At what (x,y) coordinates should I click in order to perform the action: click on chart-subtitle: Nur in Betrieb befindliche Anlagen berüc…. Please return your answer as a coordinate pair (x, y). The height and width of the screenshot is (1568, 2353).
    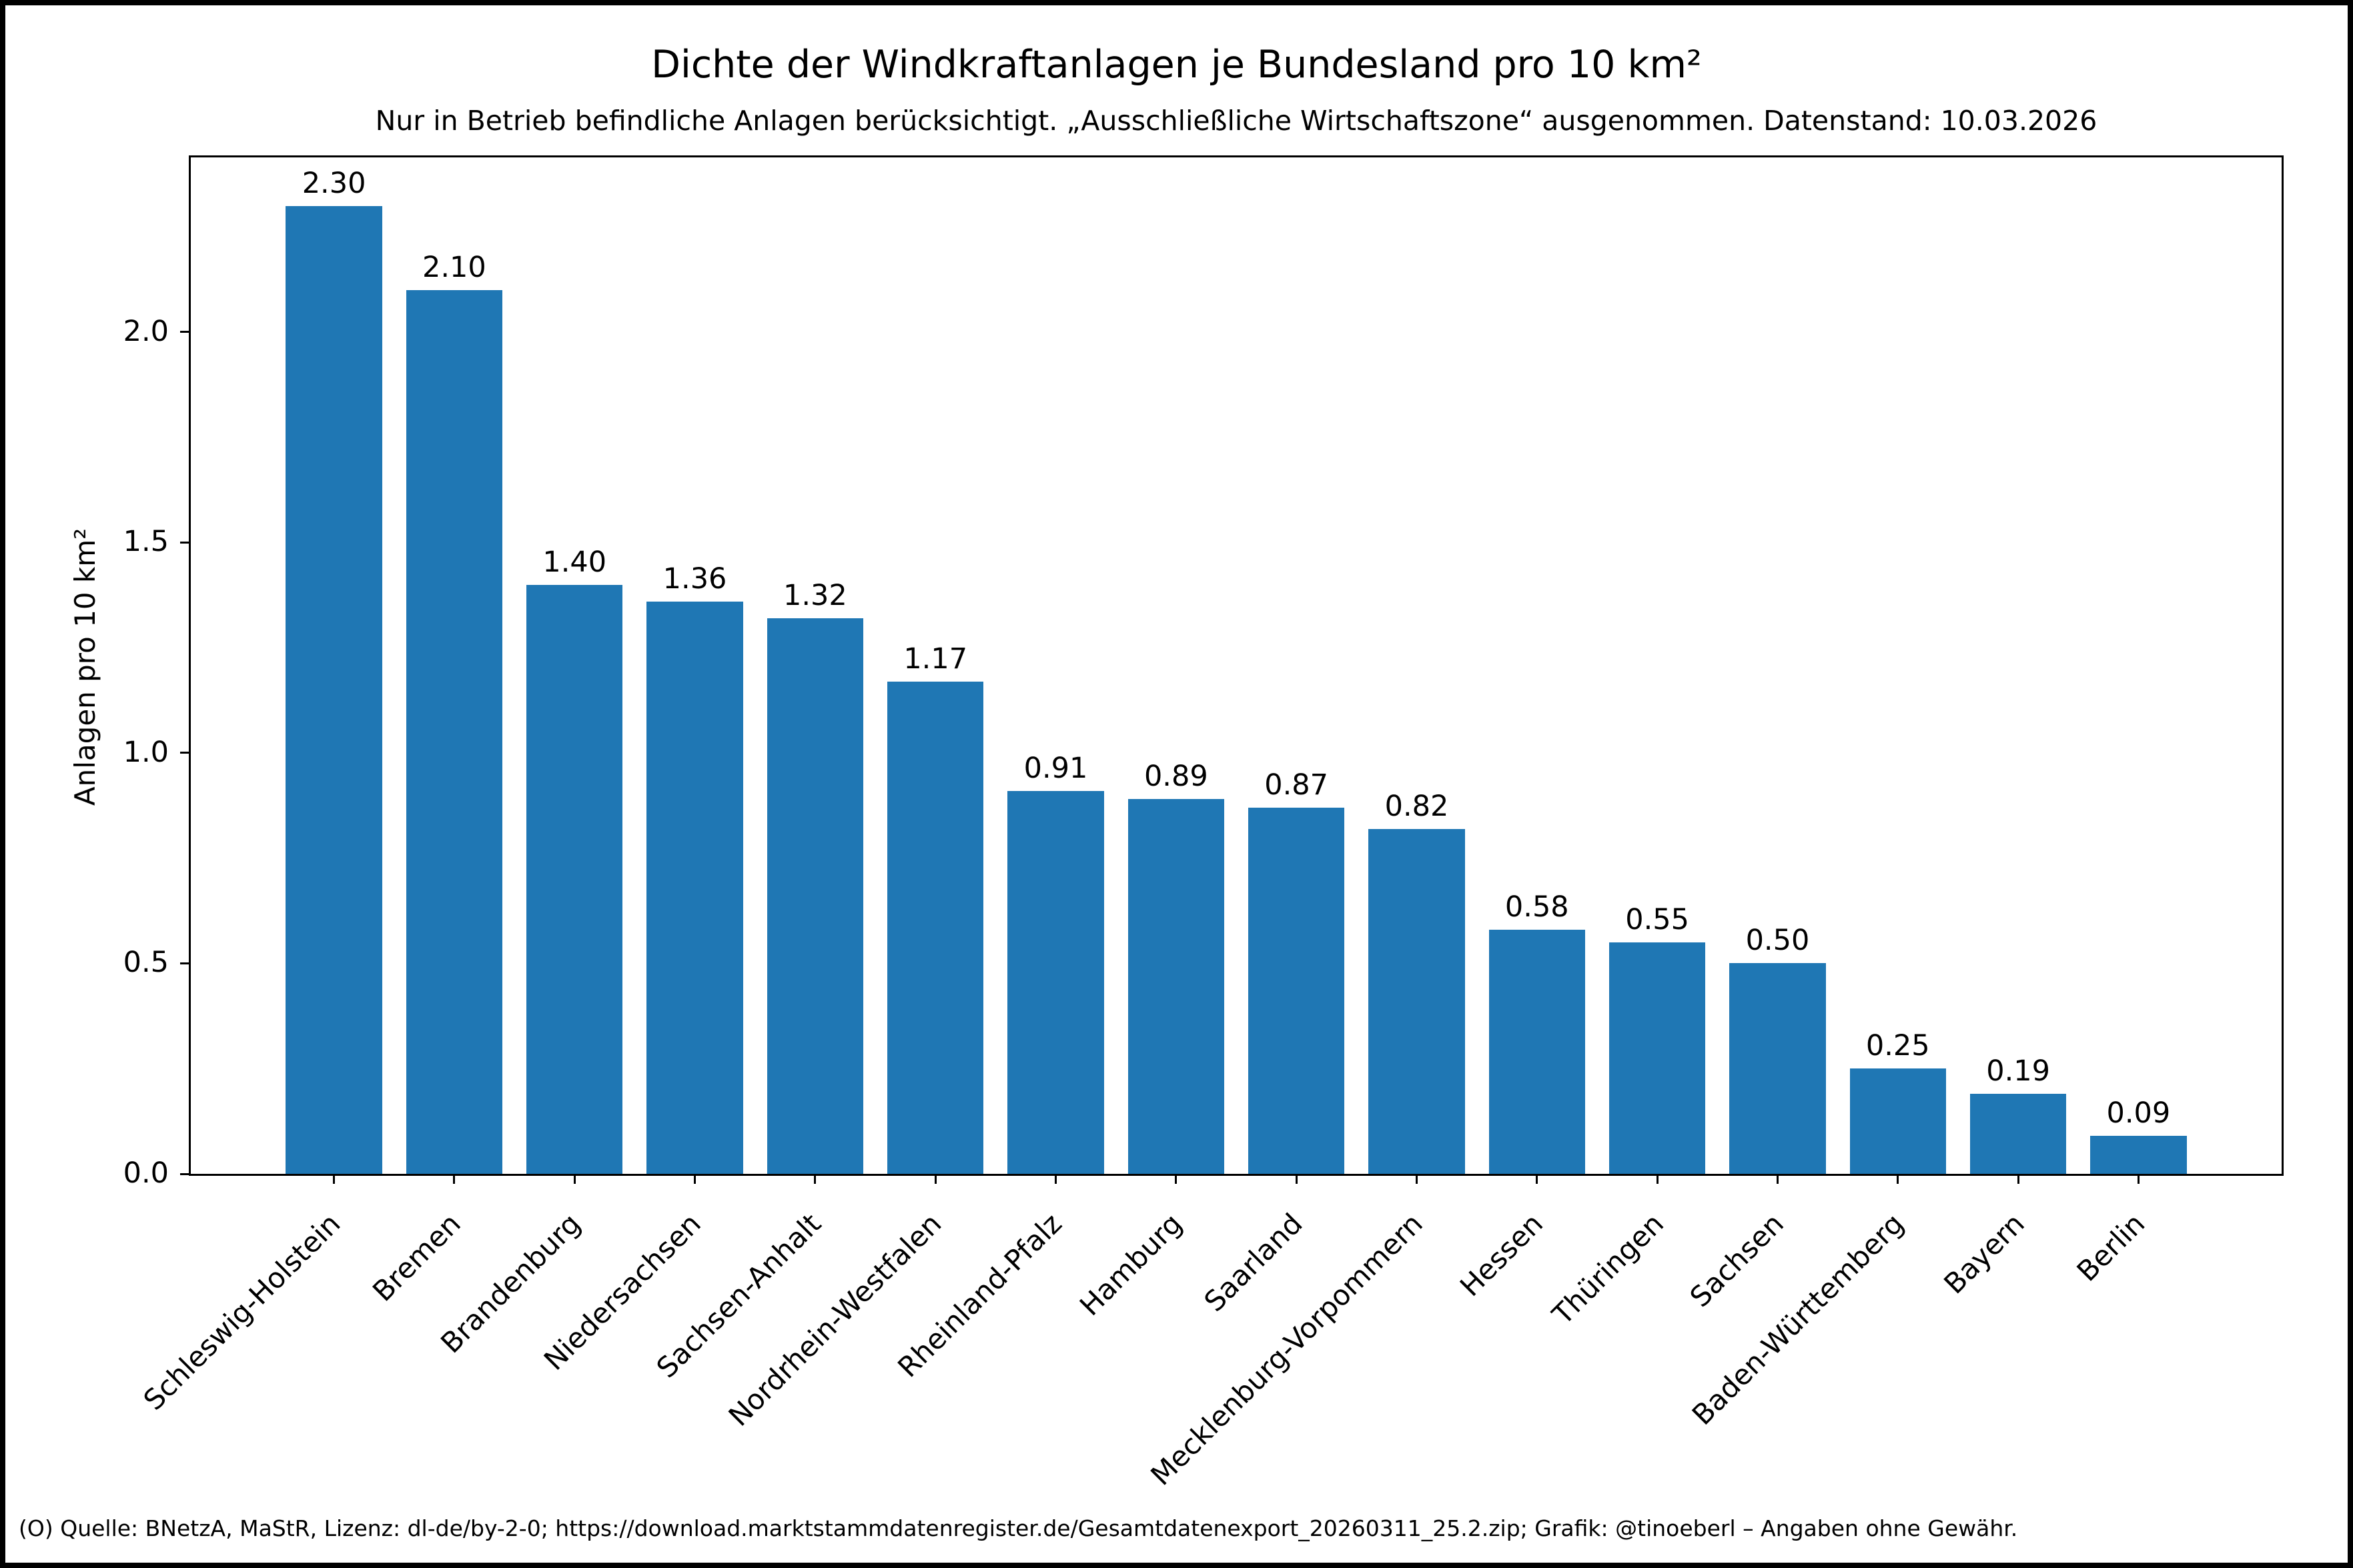
    Looking at the image, I should click on (1236, 121).